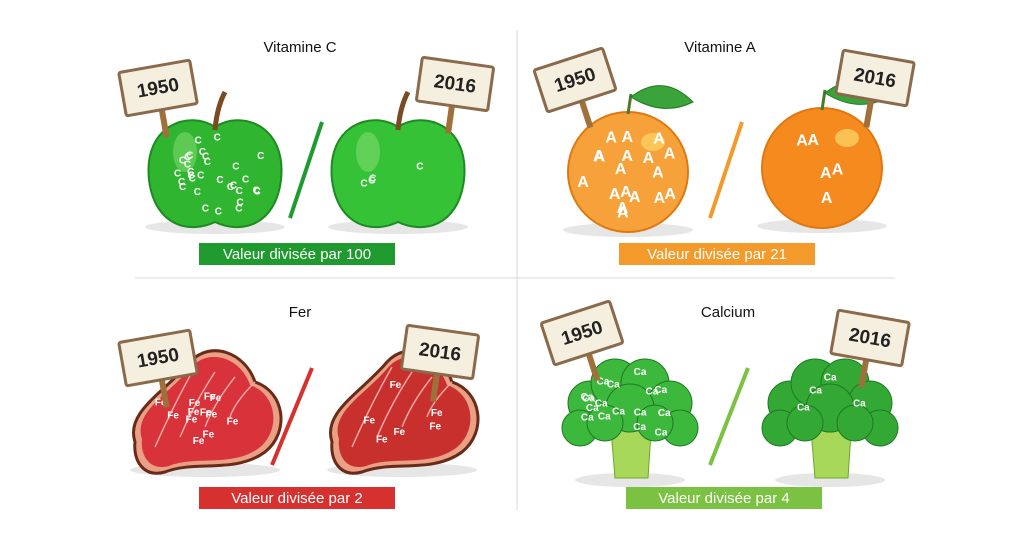 This screenshot has width=1024, height=535. I want to click on panel-title: Fer, so click(300, 312).